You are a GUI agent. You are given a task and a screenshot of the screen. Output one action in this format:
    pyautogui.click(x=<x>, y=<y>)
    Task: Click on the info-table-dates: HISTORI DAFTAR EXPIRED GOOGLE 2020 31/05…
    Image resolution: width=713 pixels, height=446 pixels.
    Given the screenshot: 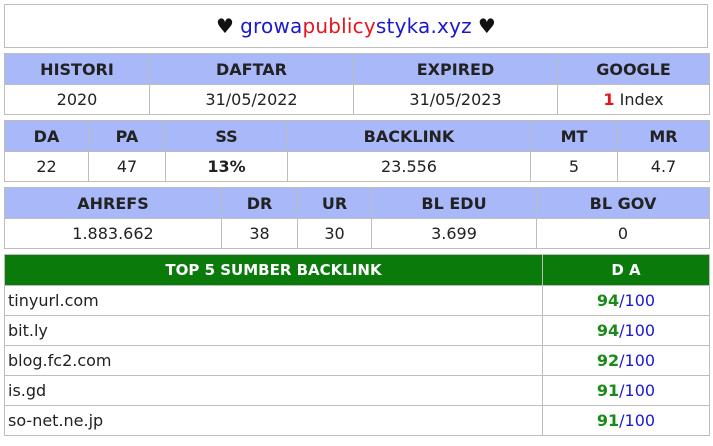 What is the action you would take?
    pyautogui.click(x=357, y=84)
    